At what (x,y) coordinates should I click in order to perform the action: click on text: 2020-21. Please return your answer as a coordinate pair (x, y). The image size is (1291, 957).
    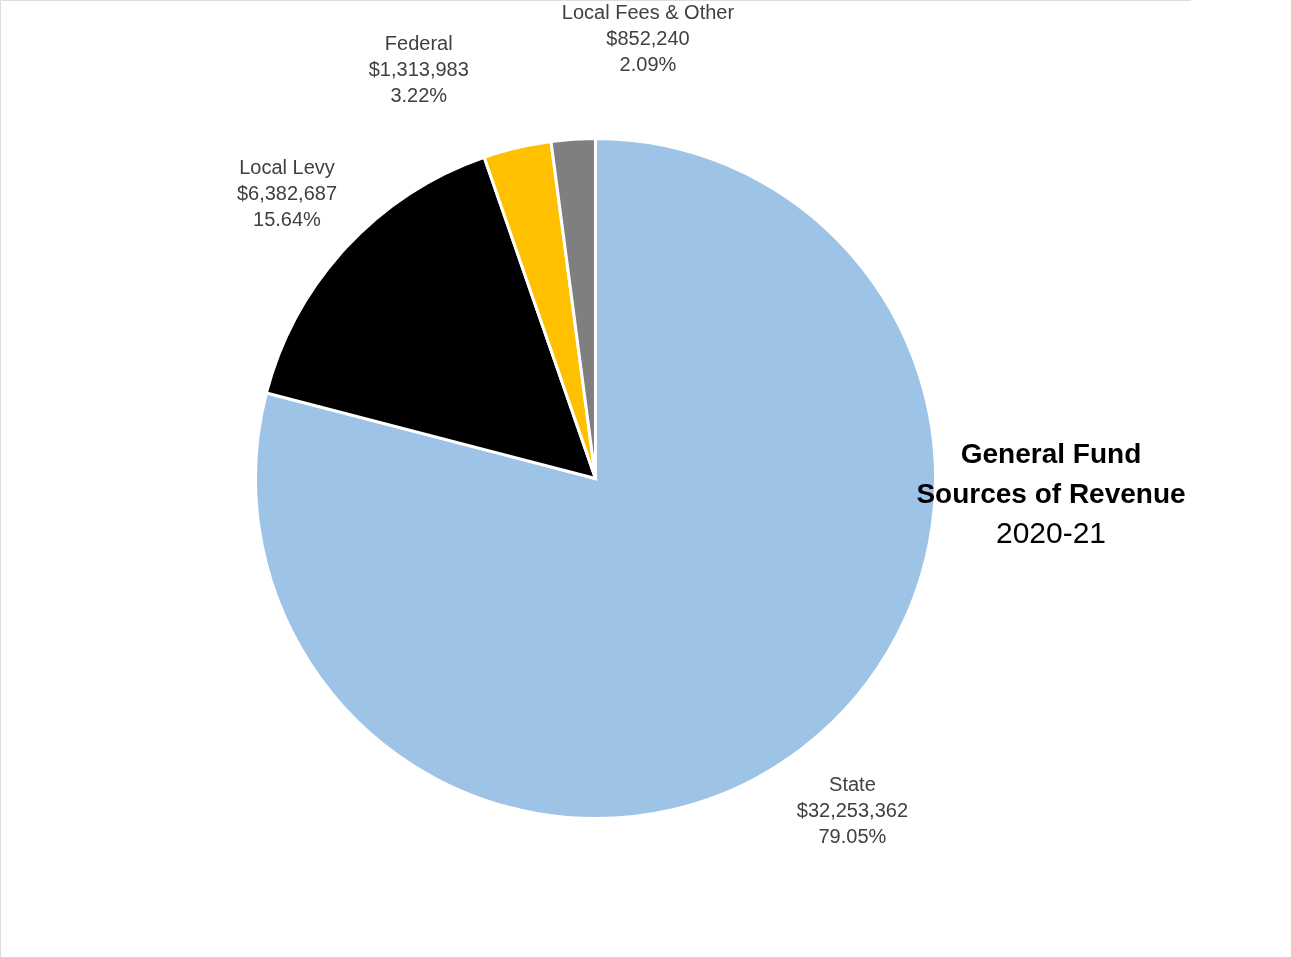
    Looking at the image, I should click on (1051, 532).